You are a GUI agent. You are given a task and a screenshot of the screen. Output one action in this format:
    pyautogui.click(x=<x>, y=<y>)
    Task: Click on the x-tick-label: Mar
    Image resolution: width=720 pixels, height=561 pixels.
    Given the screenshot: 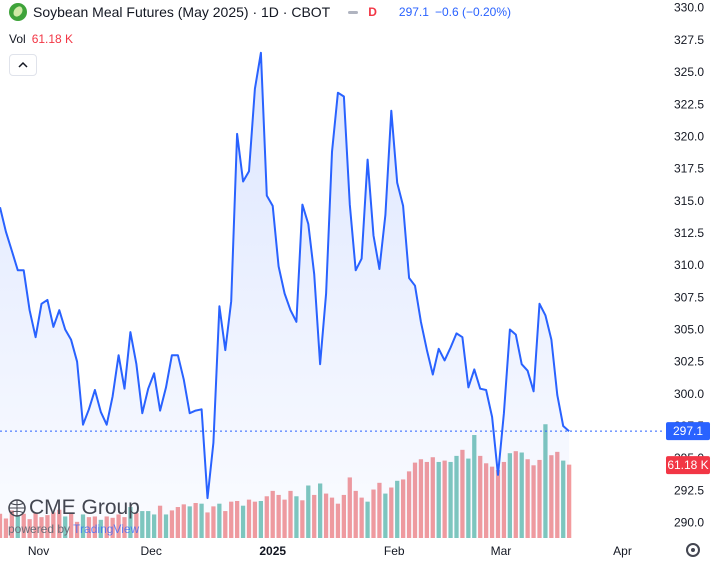 What is the action you would take?
    pyautogui.click(x=501, y=551)
    